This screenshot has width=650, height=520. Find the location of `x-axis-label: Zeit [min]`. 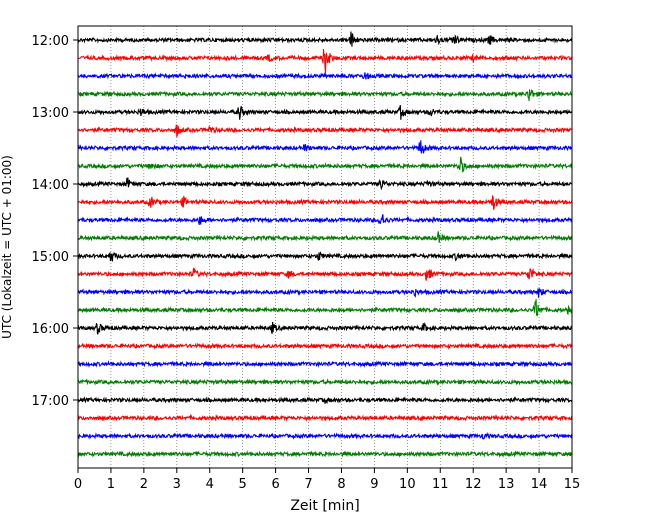

x-axis-label: Zeit [min] is located at coordinates (324, 506).